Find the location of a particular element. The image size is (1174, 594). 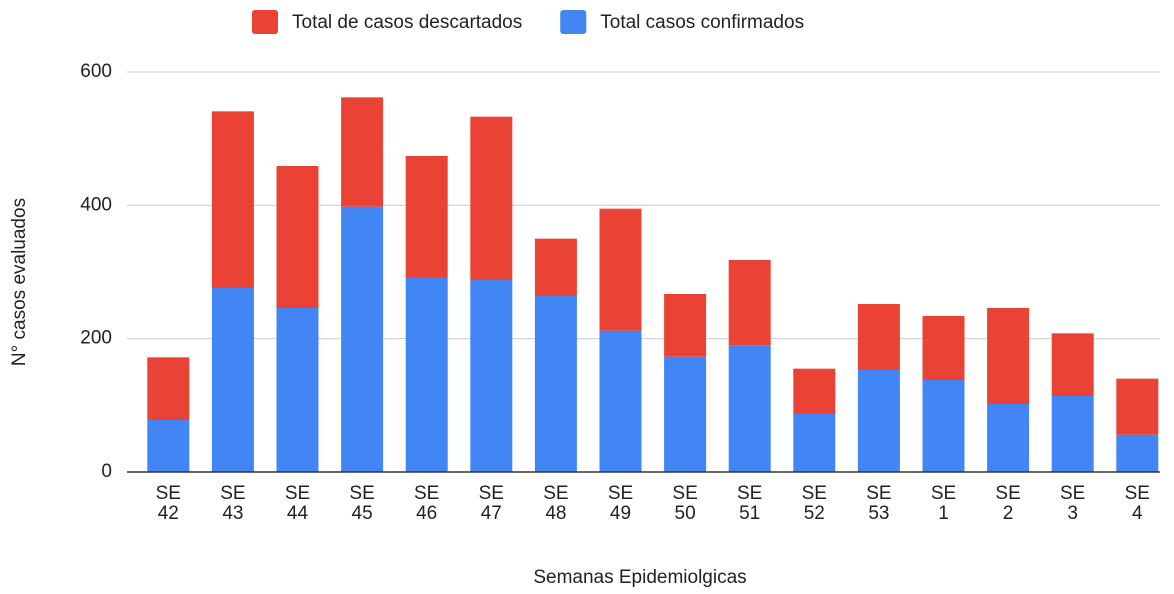

x-tick-label: SE 44 is located at coordinates (297, 503).